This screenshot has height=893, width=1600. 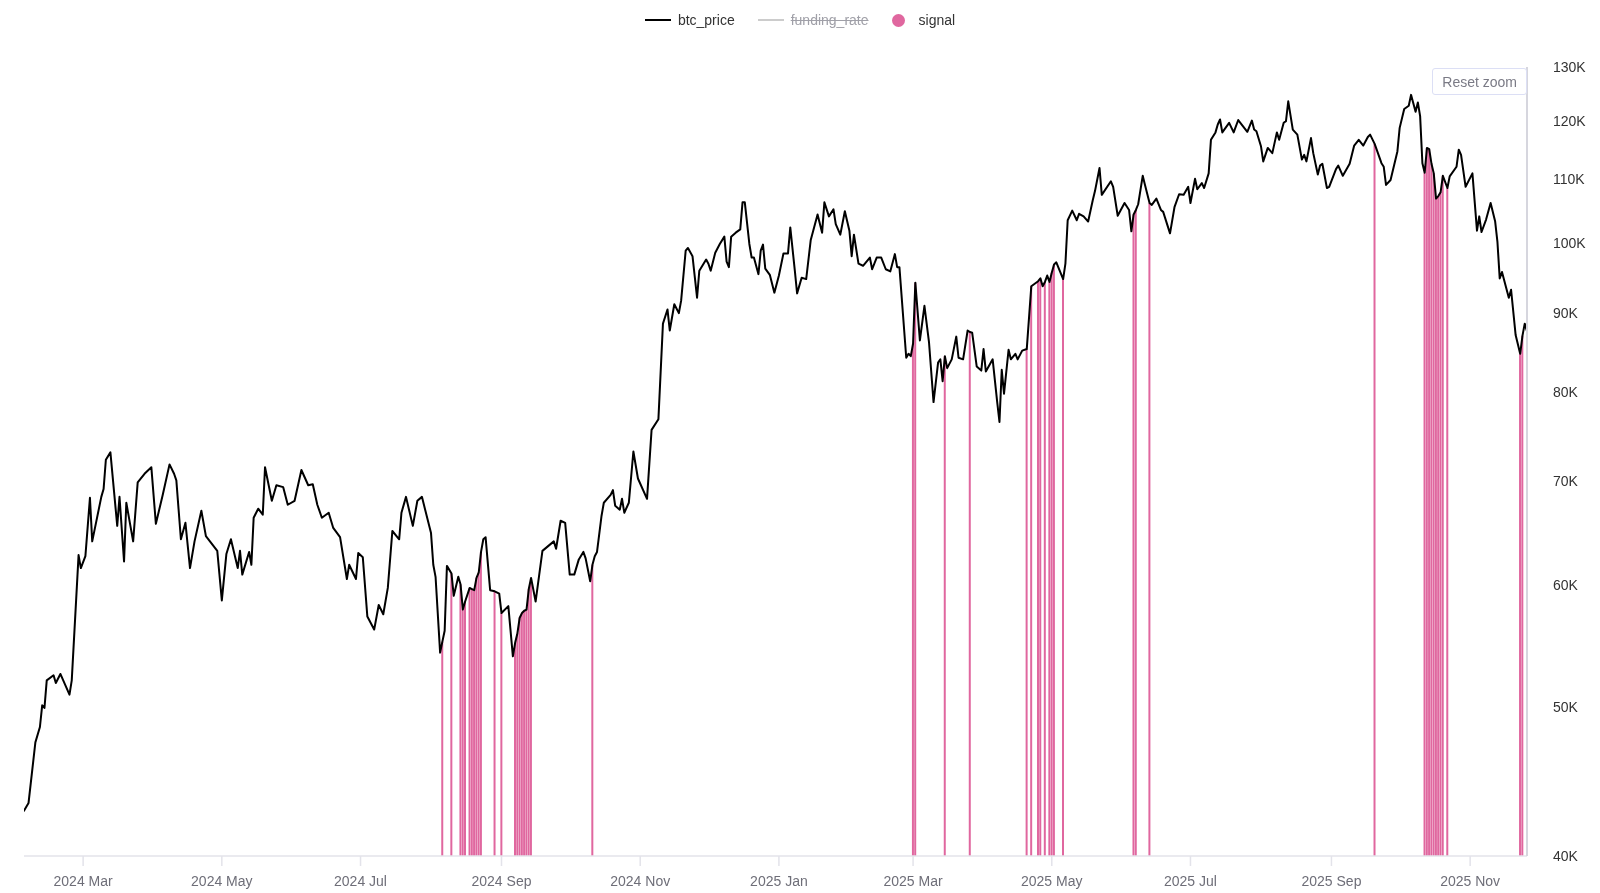 I want to click on y-tick-label: 90K, so click(x=1566, y=313).